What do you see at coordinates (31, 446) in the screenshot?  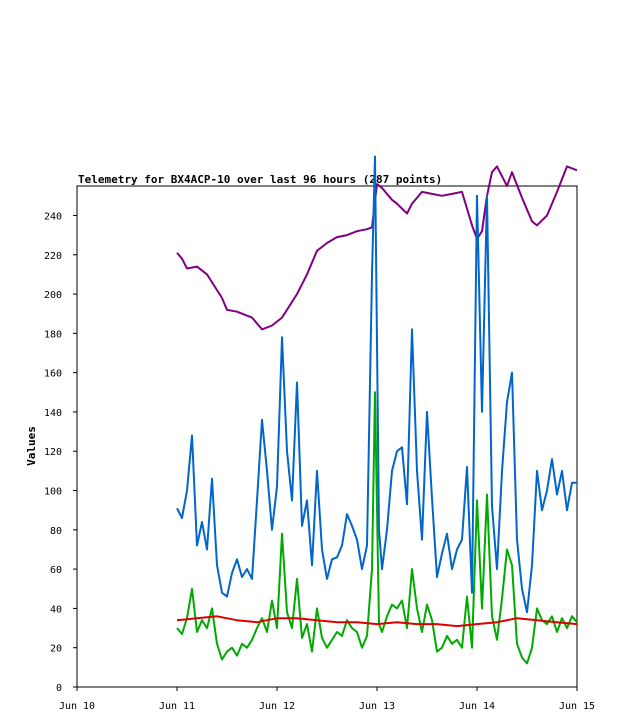 I see `y-axis-label: Values` at bounding box center [31, 446].